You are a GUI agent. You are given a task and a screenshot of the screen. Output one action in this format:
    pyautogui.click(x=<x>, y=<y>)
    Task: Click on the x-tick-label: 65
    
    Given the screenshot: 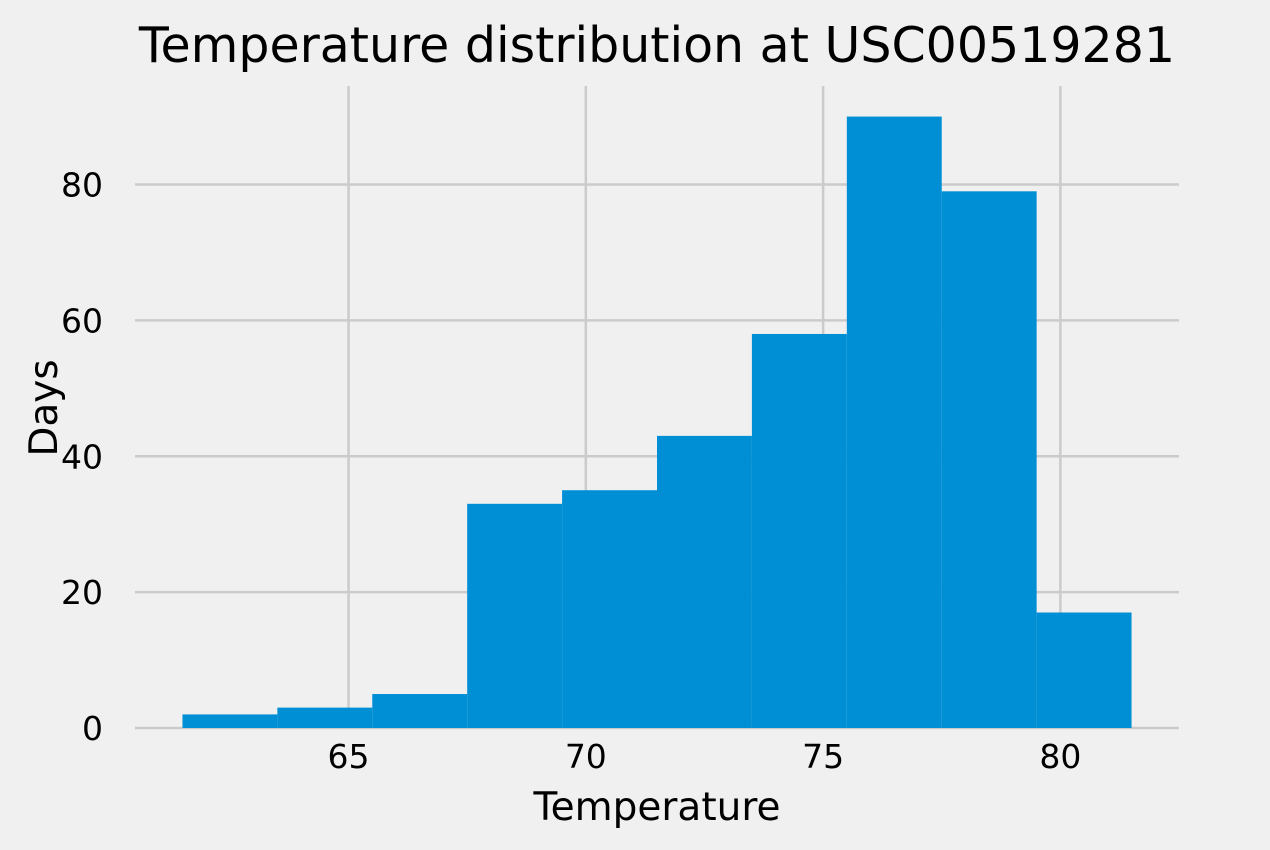 What is the action you would take?
    pyautogui.click(x=349, y=756)
    